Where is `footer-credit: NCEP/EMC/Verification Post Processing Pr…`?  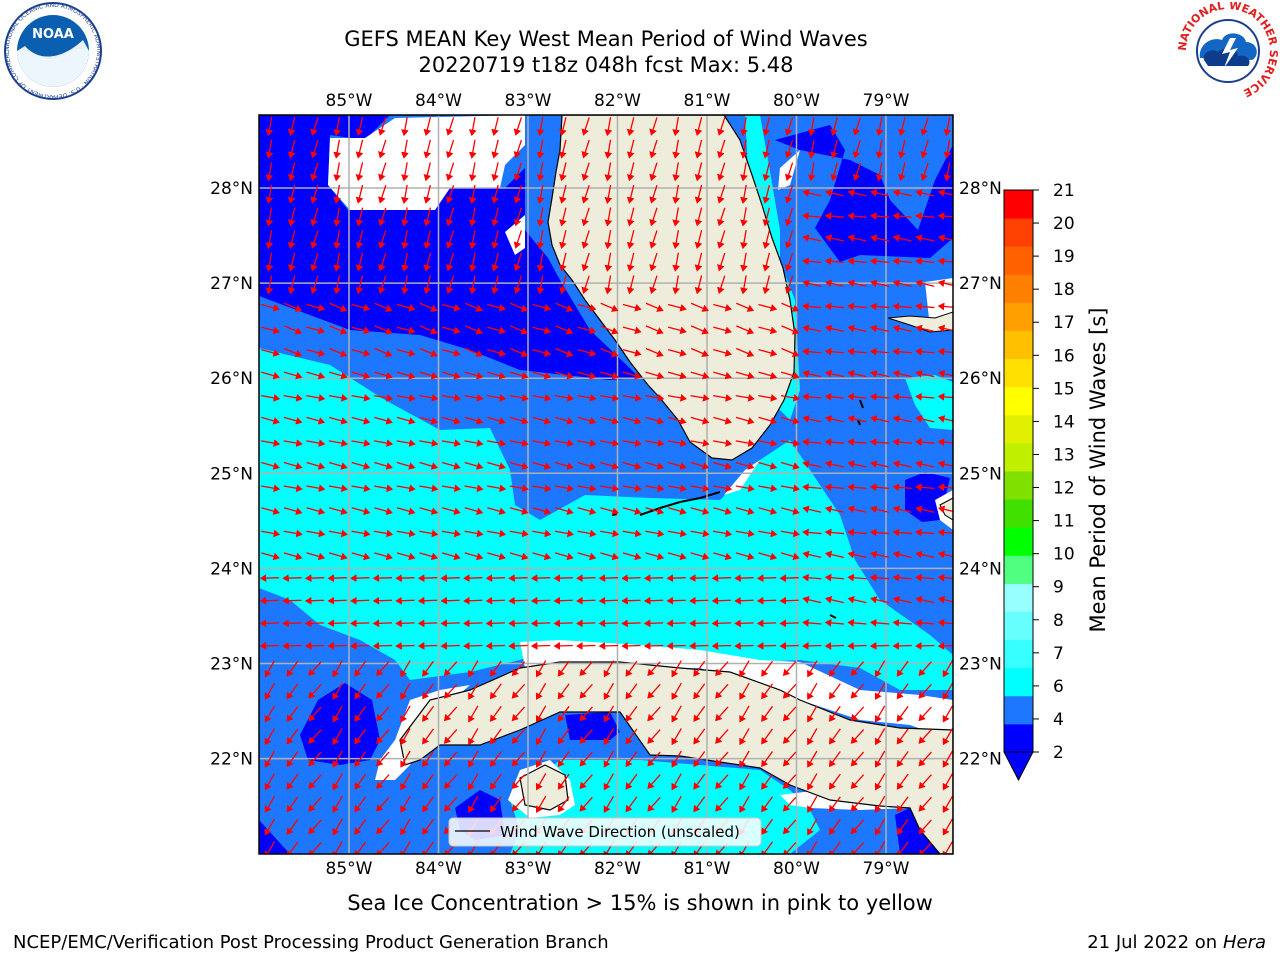 footer-credit: NCEP/EMC/Verification Post Processing Pr… is located at coordinates (311, 942).